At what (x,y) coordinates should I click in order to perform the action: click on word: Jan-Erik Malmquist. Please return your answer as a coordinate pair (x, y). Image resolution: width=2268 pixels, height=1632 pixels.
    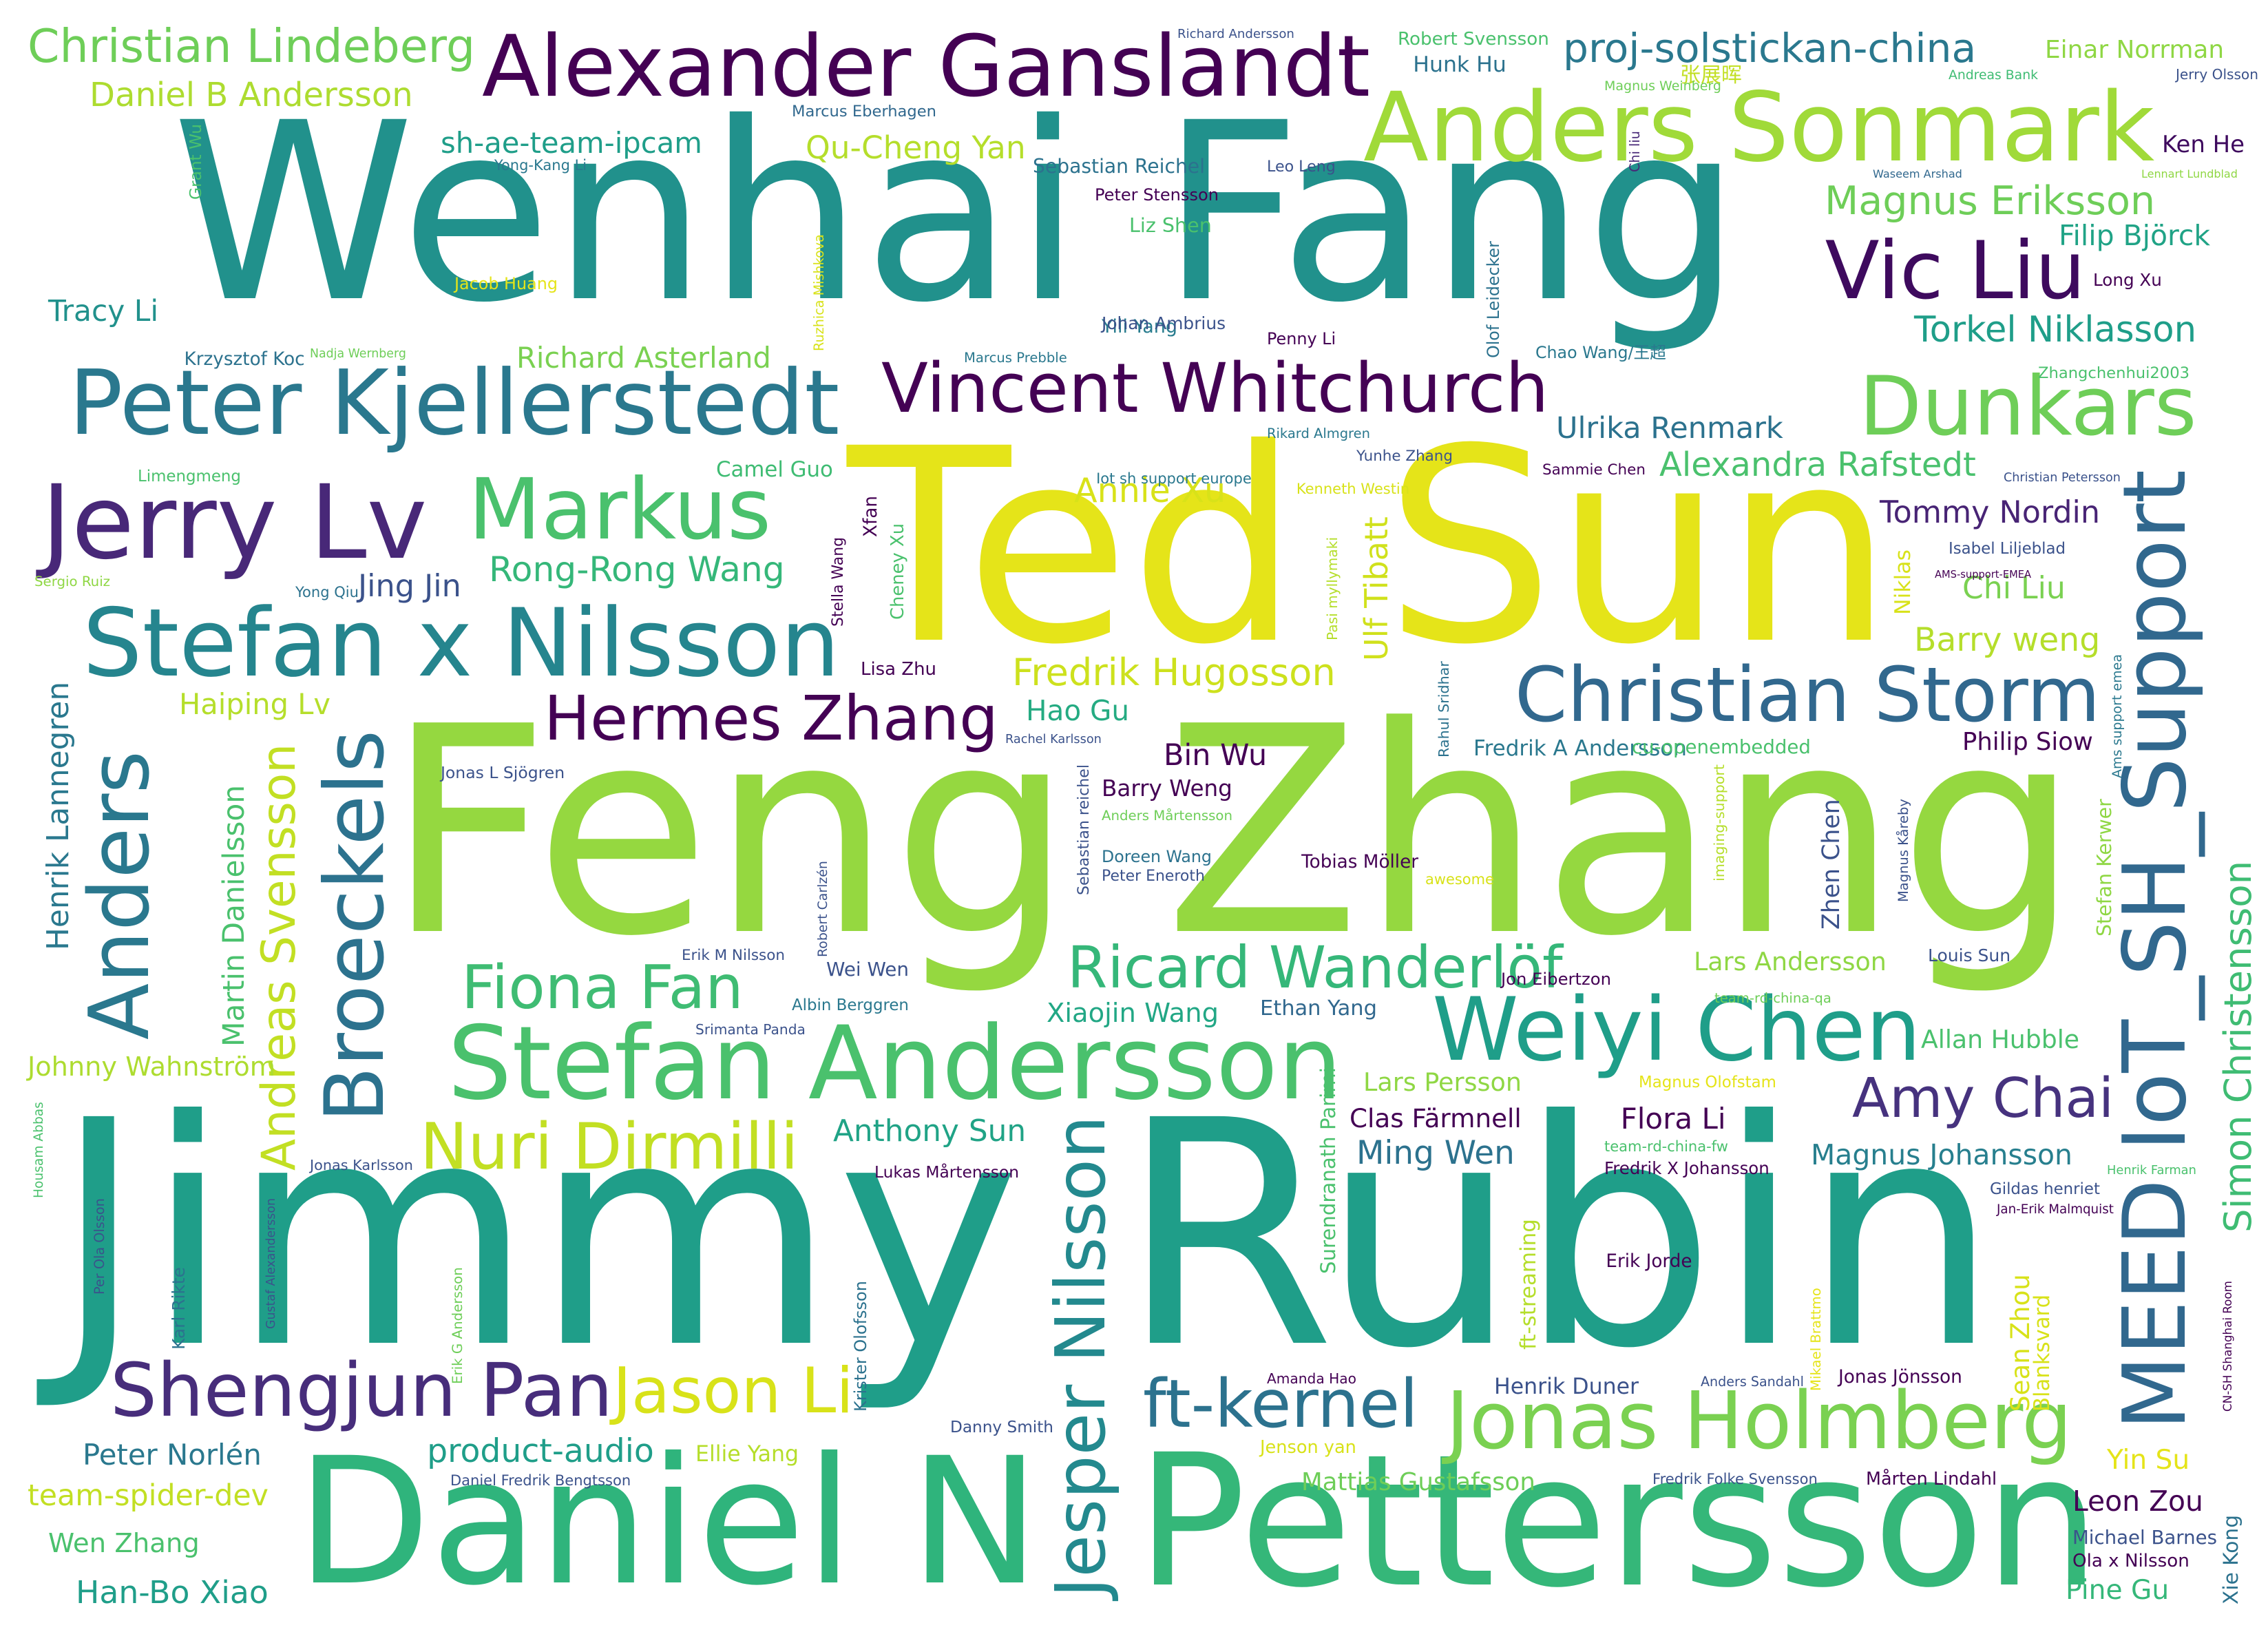
    Looking at the image, I should click on (2055, 1209).